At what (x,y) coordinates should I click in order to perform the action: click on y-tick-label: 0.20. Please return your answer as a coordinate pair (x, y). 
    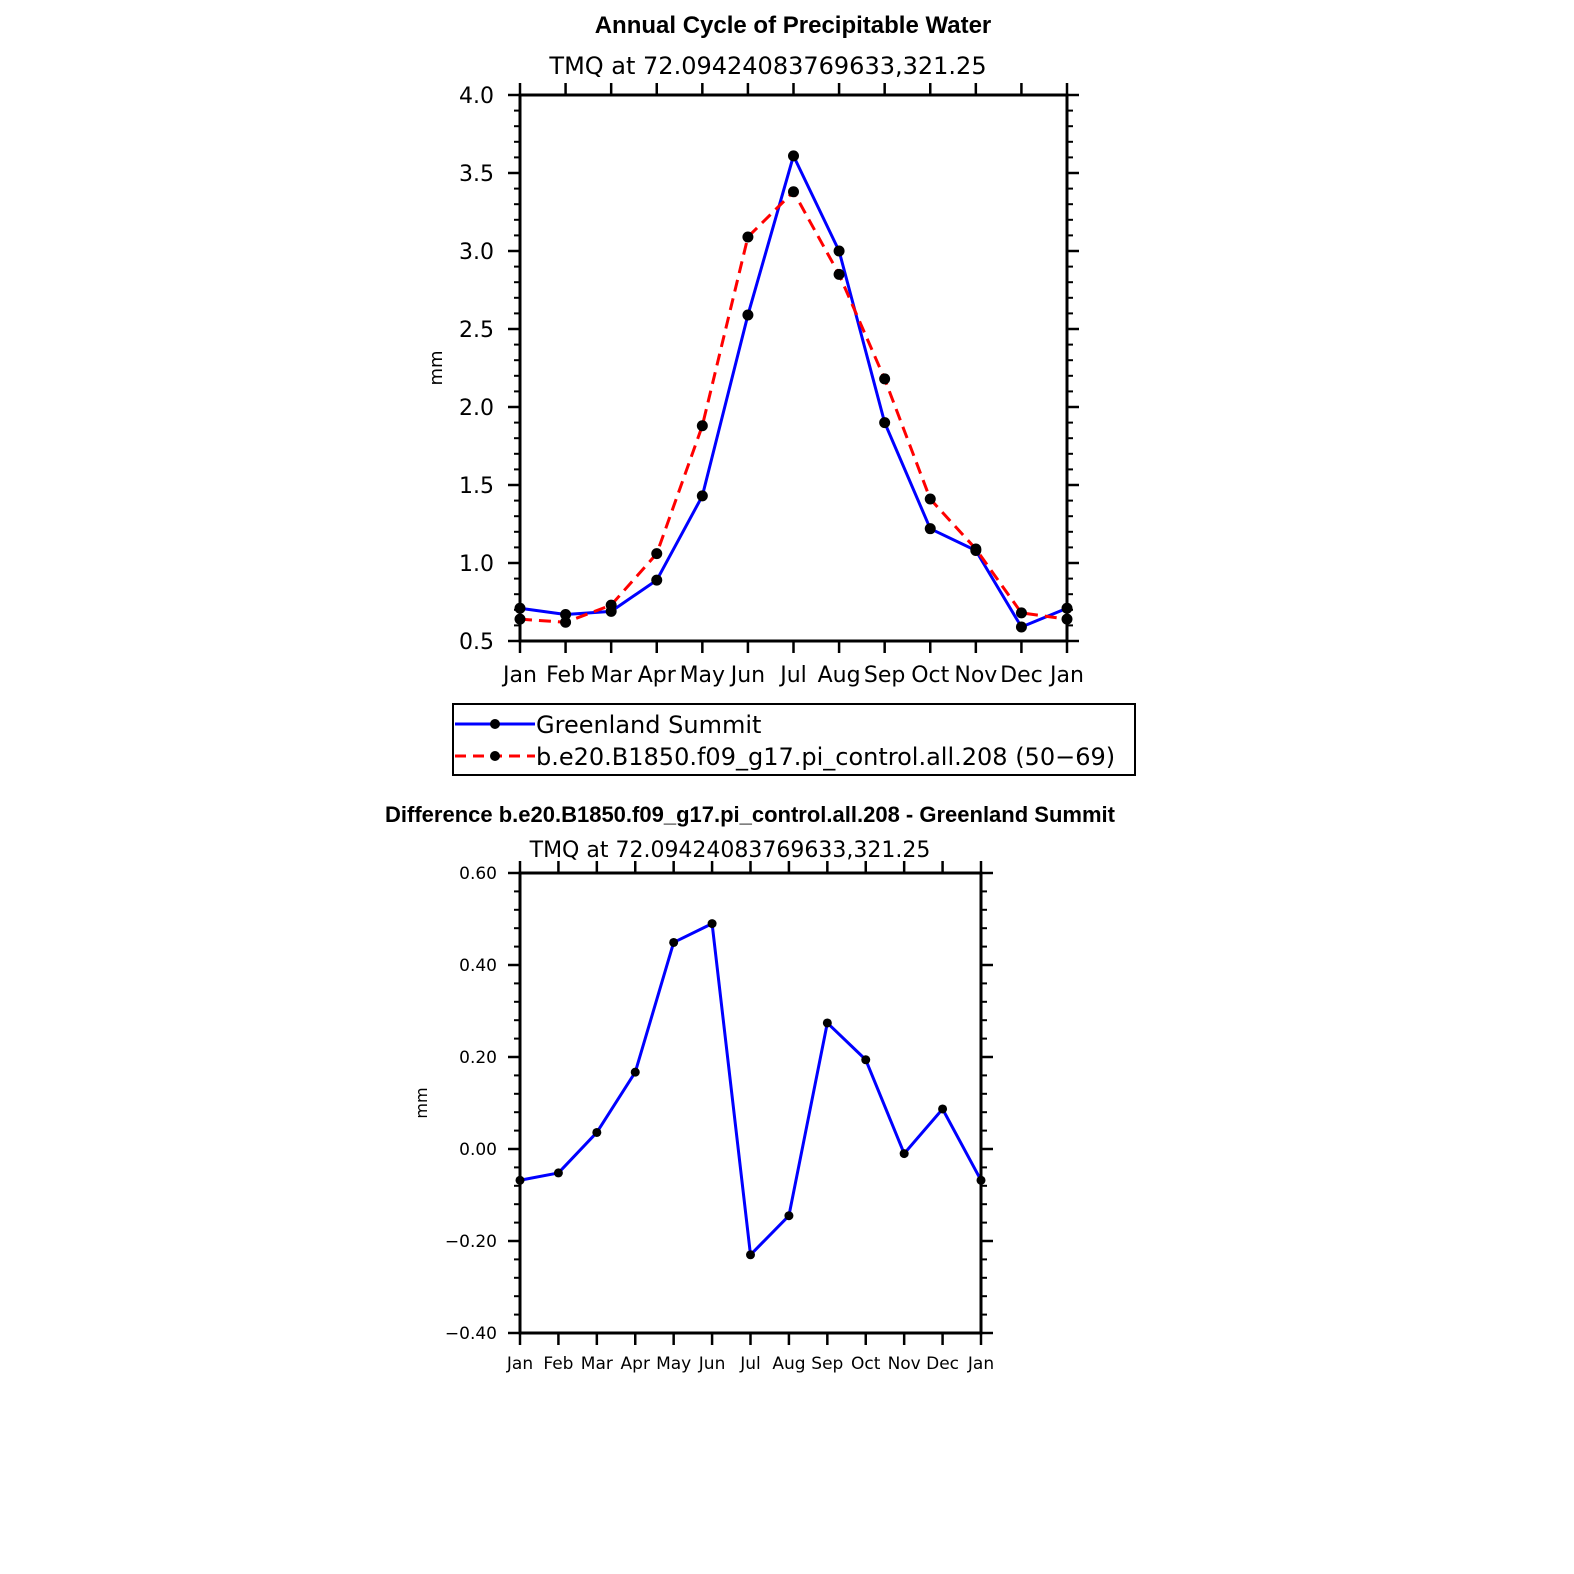
    Looking at the image, I should click on (478, 1058).